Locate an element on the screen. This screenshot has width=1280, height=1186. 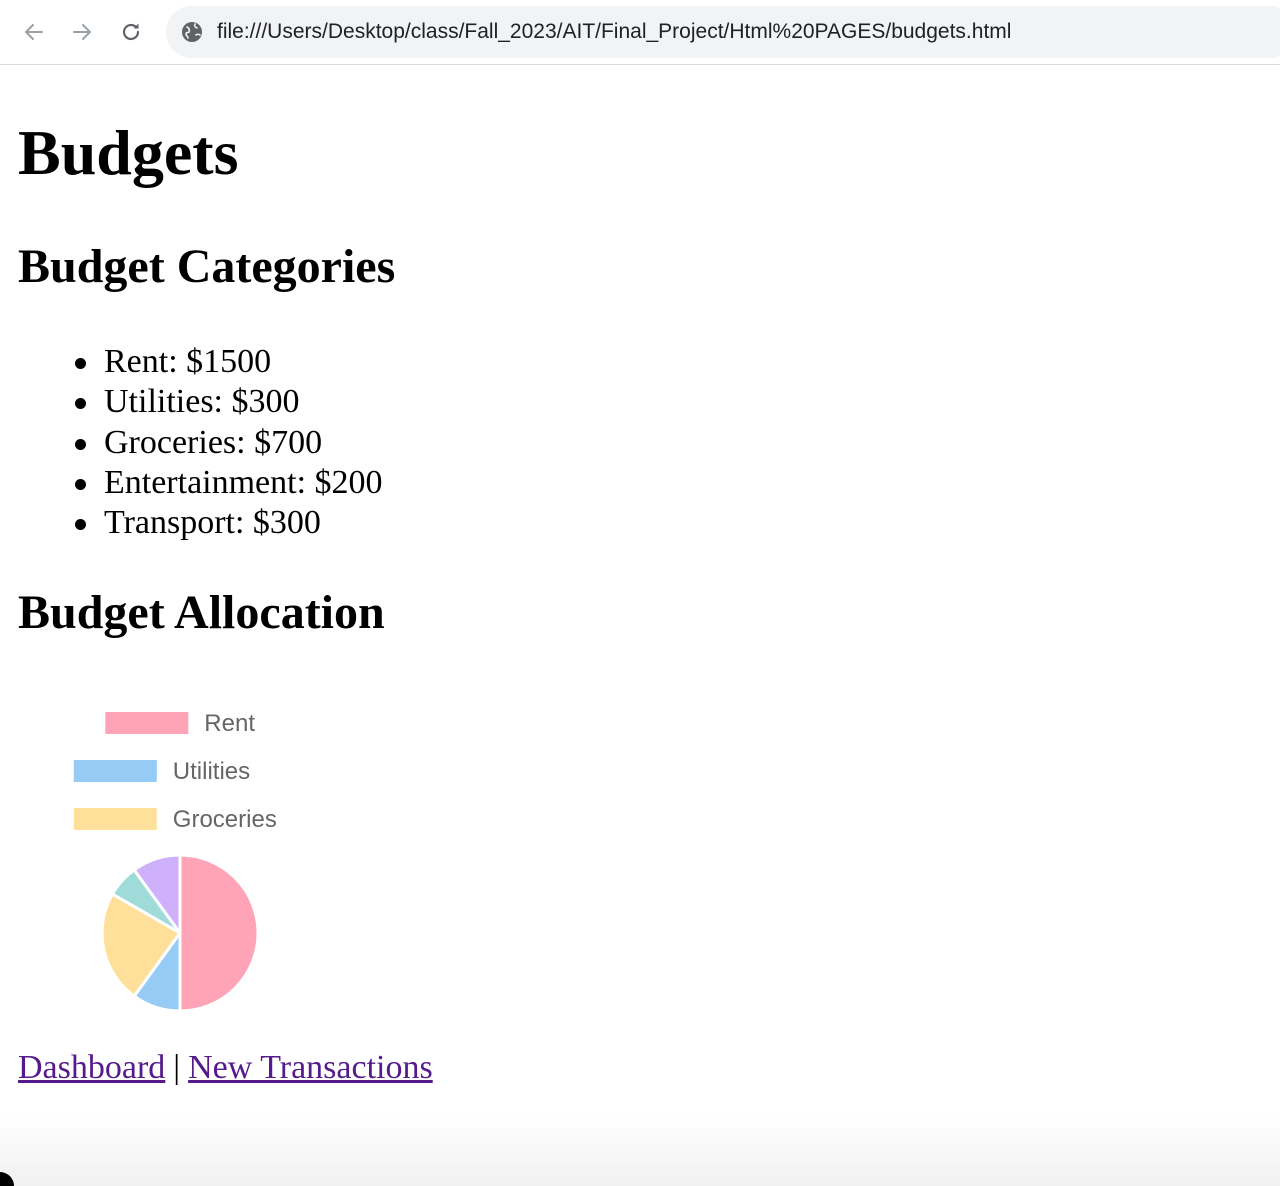
list-item-label: Entertainment: $200 is located at coordinates (243, 482).